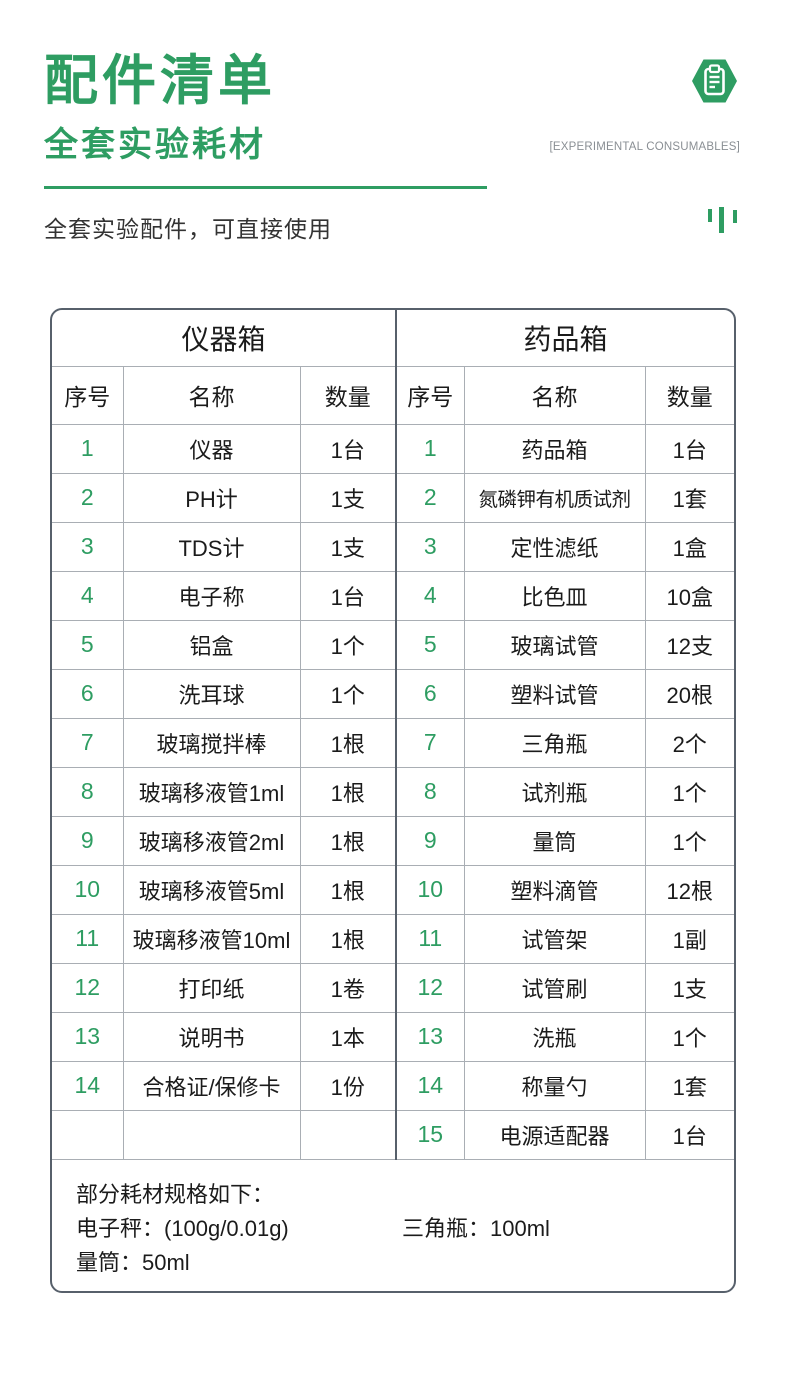 Image resolution: width=790 pixels, height=1388 pixels. I want to click on row-number-cell: 15, so click(430, 1135).